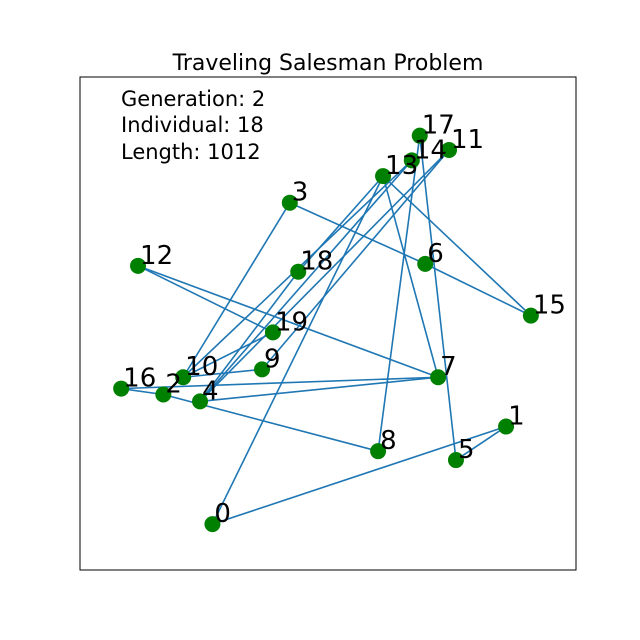  What do you see at coordinates (401, 166) in the screenshot?
I see `city-label-13: 13` at bounding box center [401, 166].